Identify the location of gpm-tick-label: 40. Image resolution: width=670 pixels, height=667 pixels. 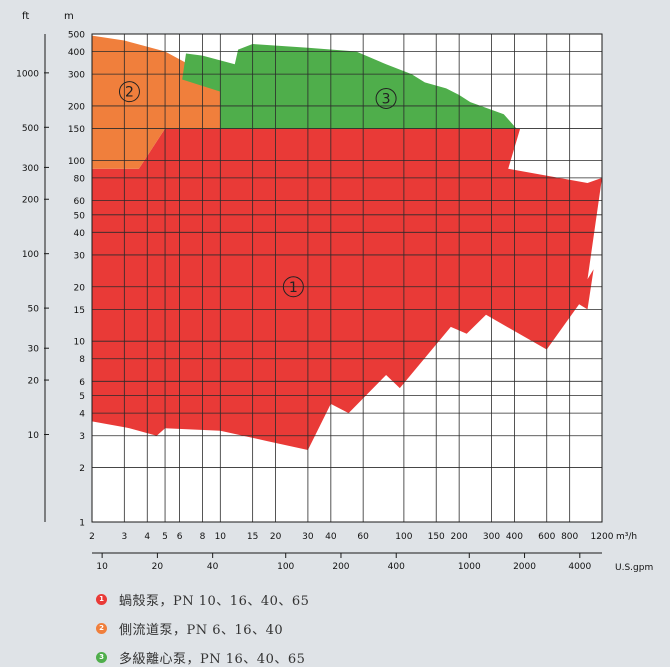
(213, 567).